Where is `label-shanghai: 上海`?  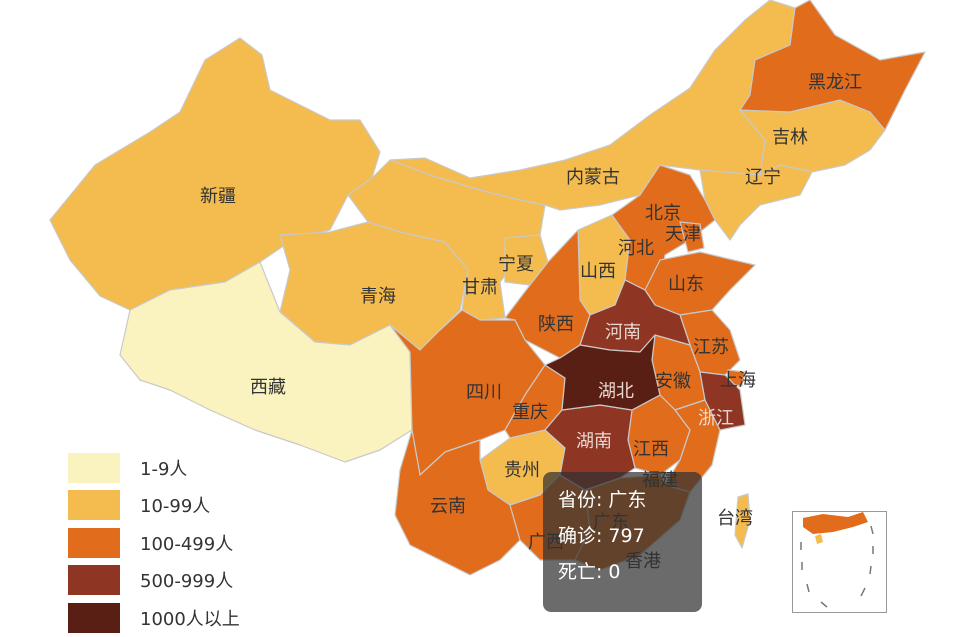 label-shanghai: 上海 is located at coordinates (738, 380).